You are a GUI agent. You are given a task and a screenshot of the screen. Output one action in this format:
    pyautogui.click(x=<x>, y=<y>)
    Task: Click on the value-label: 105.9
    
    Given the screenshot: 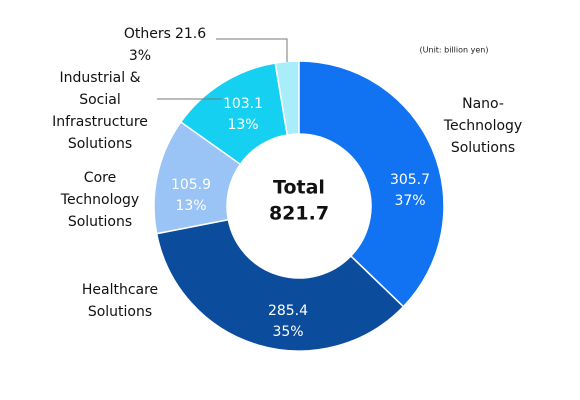 What is the action you would take?
    pyautogui.click(x=191, y=185)
    